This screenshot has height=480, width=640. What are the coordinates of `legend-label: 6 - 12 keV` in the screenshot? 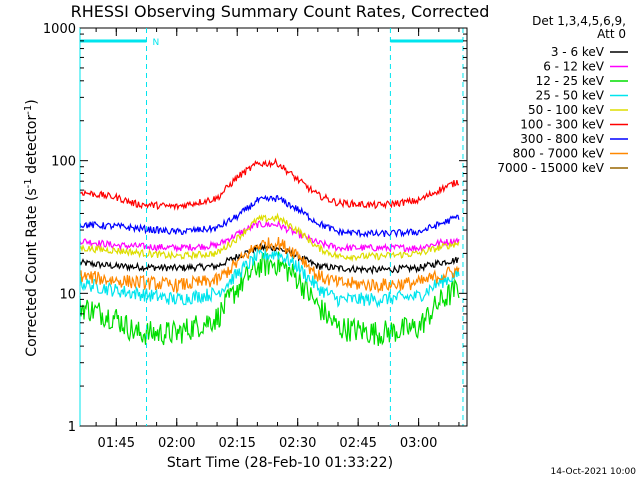 It's located at (574, 67).